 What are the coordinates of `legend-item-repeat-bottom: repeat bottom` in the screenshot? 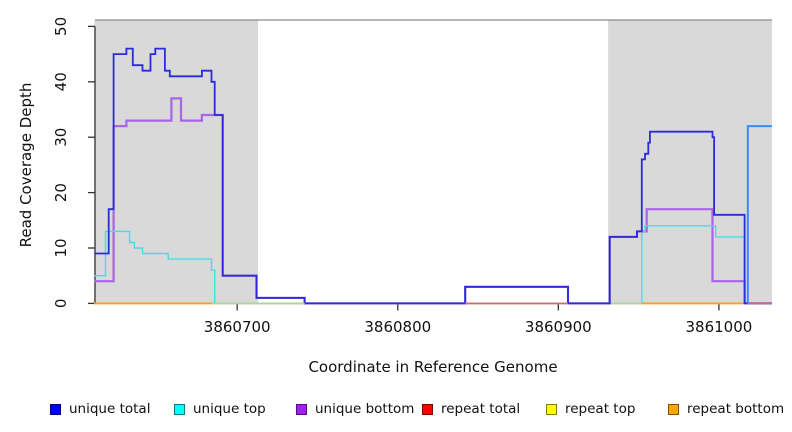 It's located at (726, 409).